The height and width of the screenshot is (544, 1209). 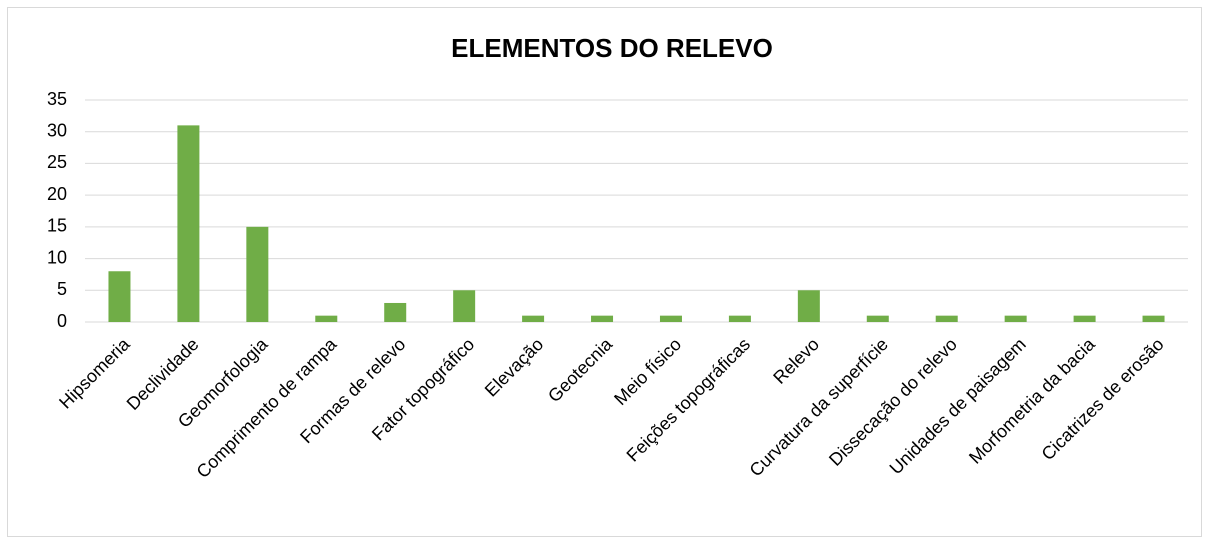 What do you see at coordinates (62, 289) in the screenshot?
I see `y-tick-label: 5` at bounding box center [62, 289].